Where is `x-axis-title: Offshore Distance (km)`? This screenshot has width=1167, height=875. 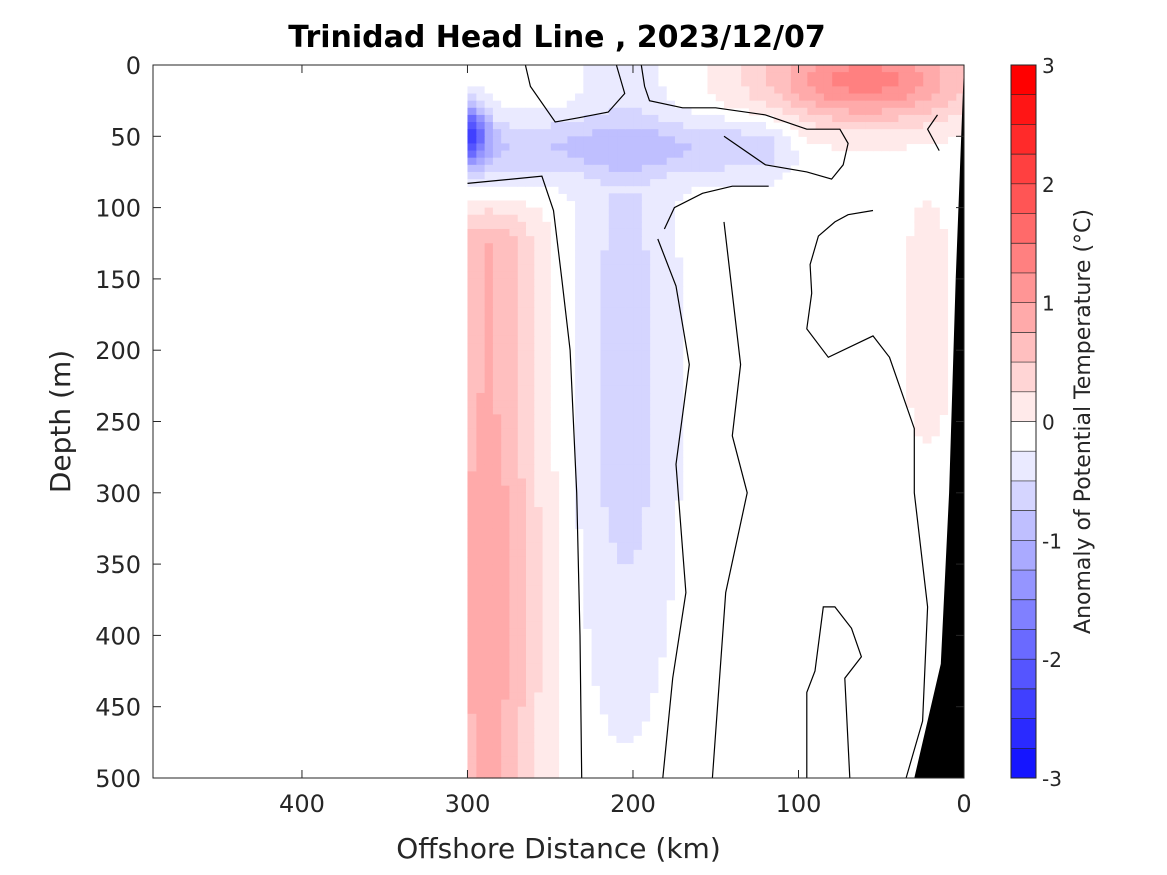
x-axis-title: Offshore Distance (km) is located at coordinates (558, 848).